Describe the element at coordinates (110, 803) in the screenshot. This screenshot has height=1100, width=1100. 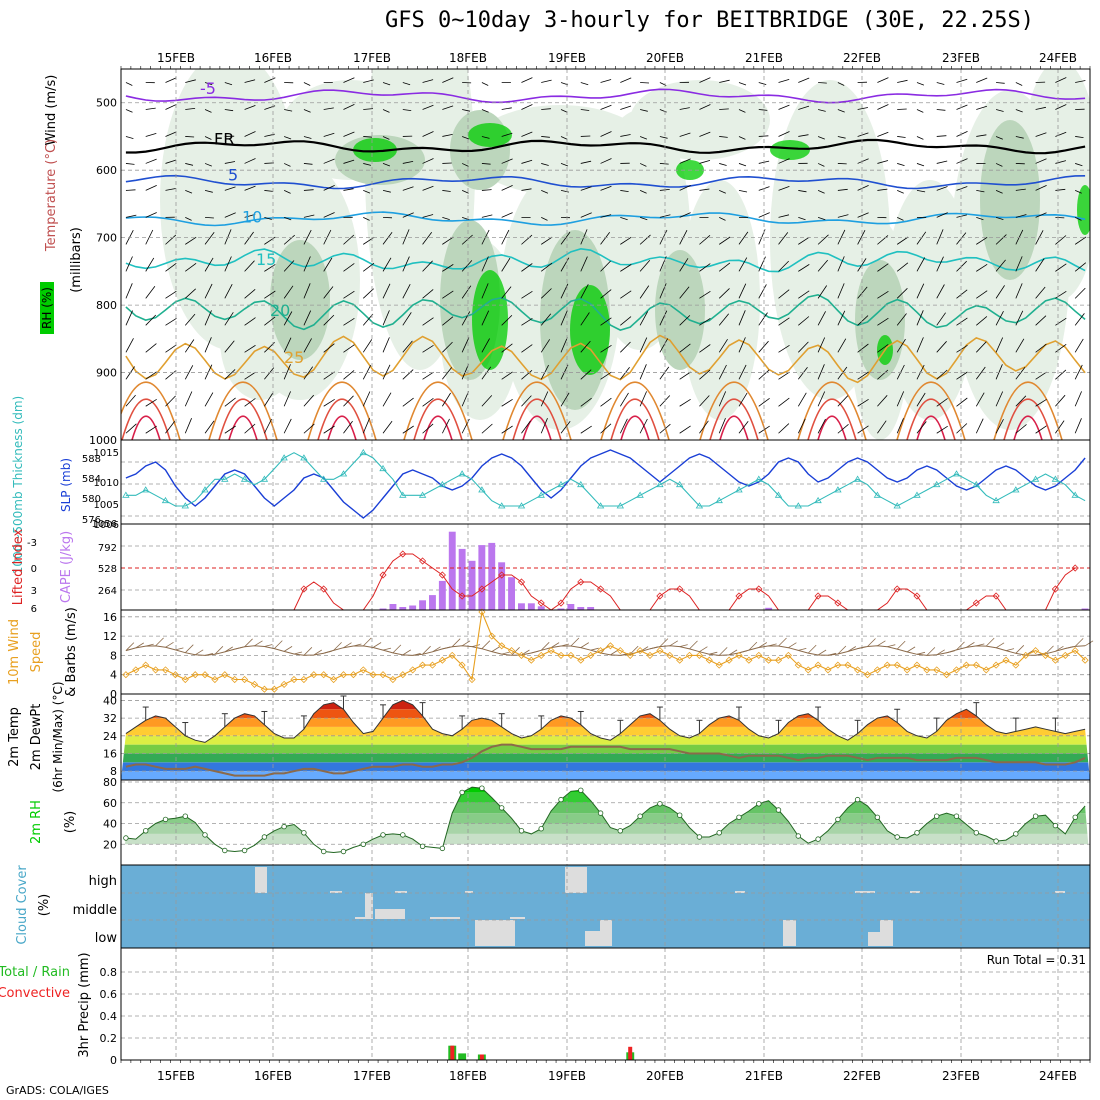
I see `rh2m-tick-2: 60` at that location.